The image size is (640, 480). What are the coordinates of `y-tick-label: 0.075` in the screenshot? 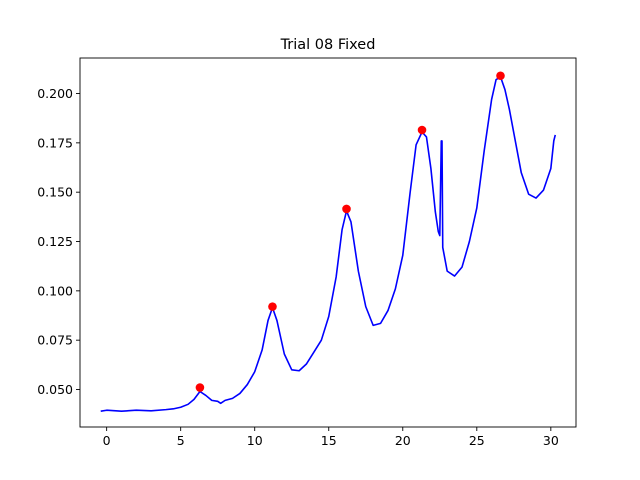 It's located at (55, 340).